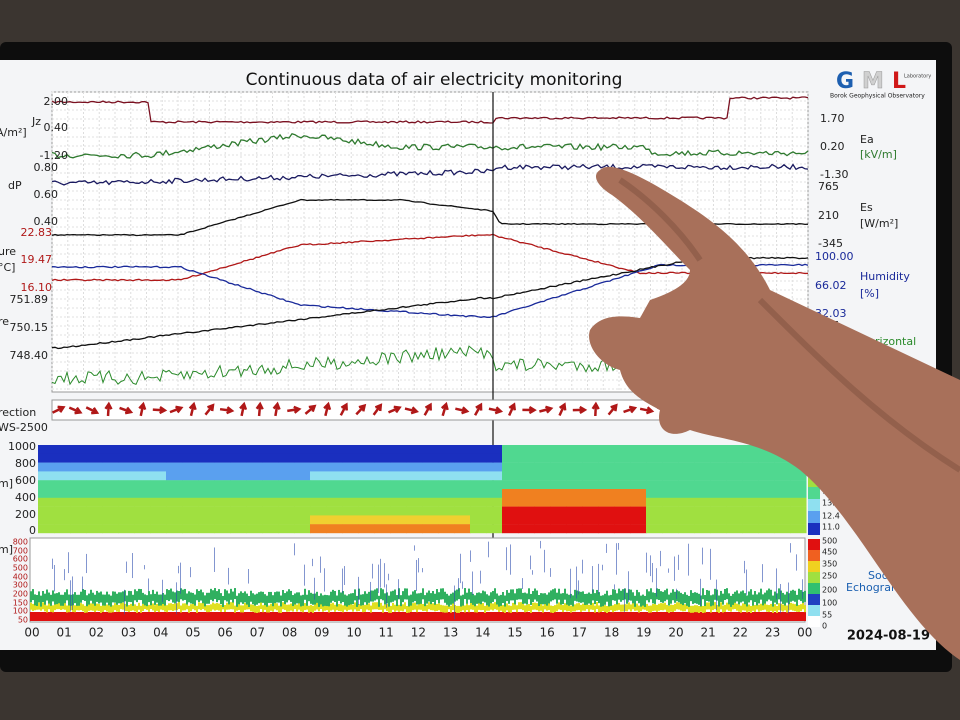 The width and height of the screenshot is (960, 720). What do you see at coordinates (829, 552) in the screenshot?
I see `label: 450` at bounding box center [829, 552].